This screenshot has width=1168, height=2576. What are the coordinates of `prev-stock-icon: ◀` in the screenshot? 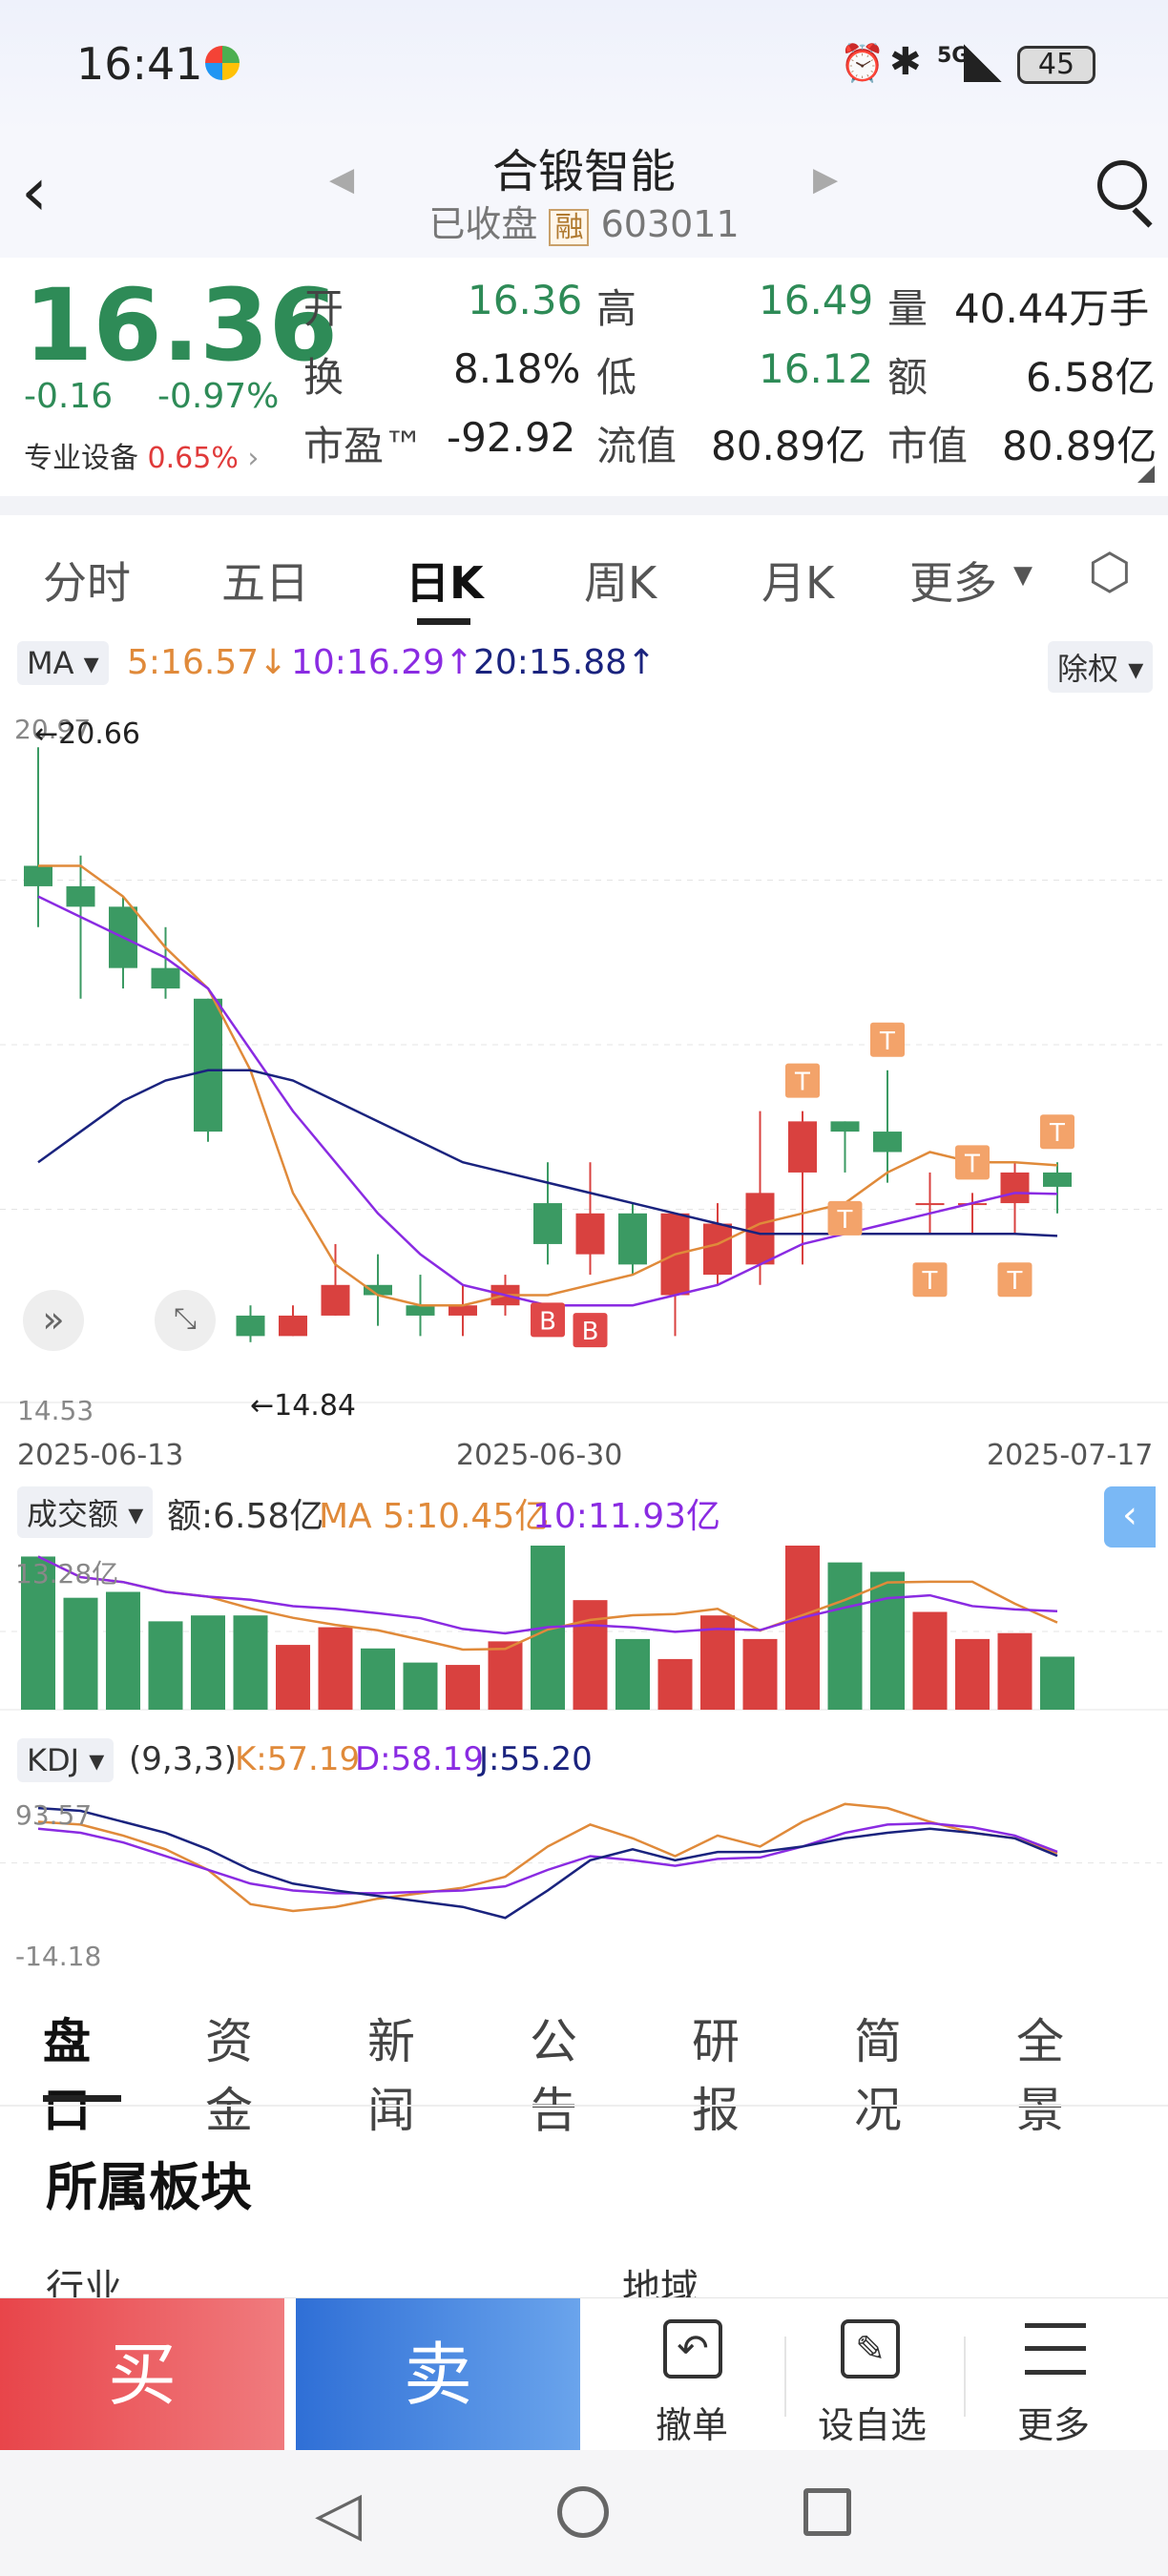 It's located at (342, 179).